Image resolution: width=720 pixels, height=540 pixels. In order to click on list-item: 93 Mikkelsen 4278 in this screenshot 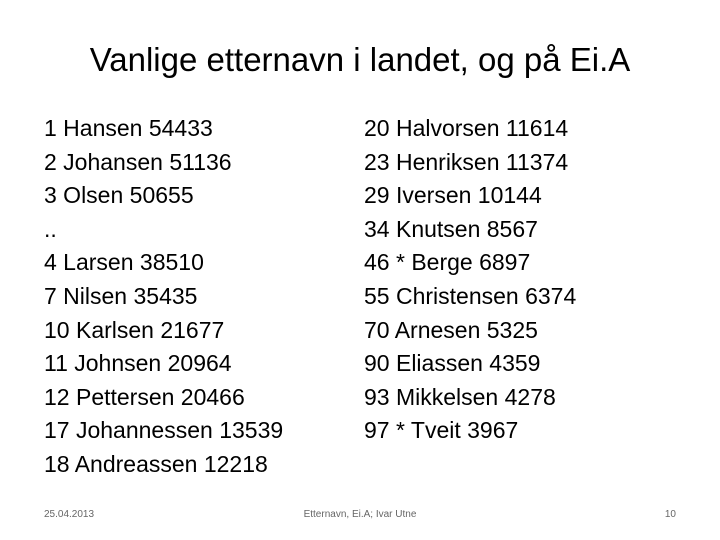, I will do `click(460, 396)`.